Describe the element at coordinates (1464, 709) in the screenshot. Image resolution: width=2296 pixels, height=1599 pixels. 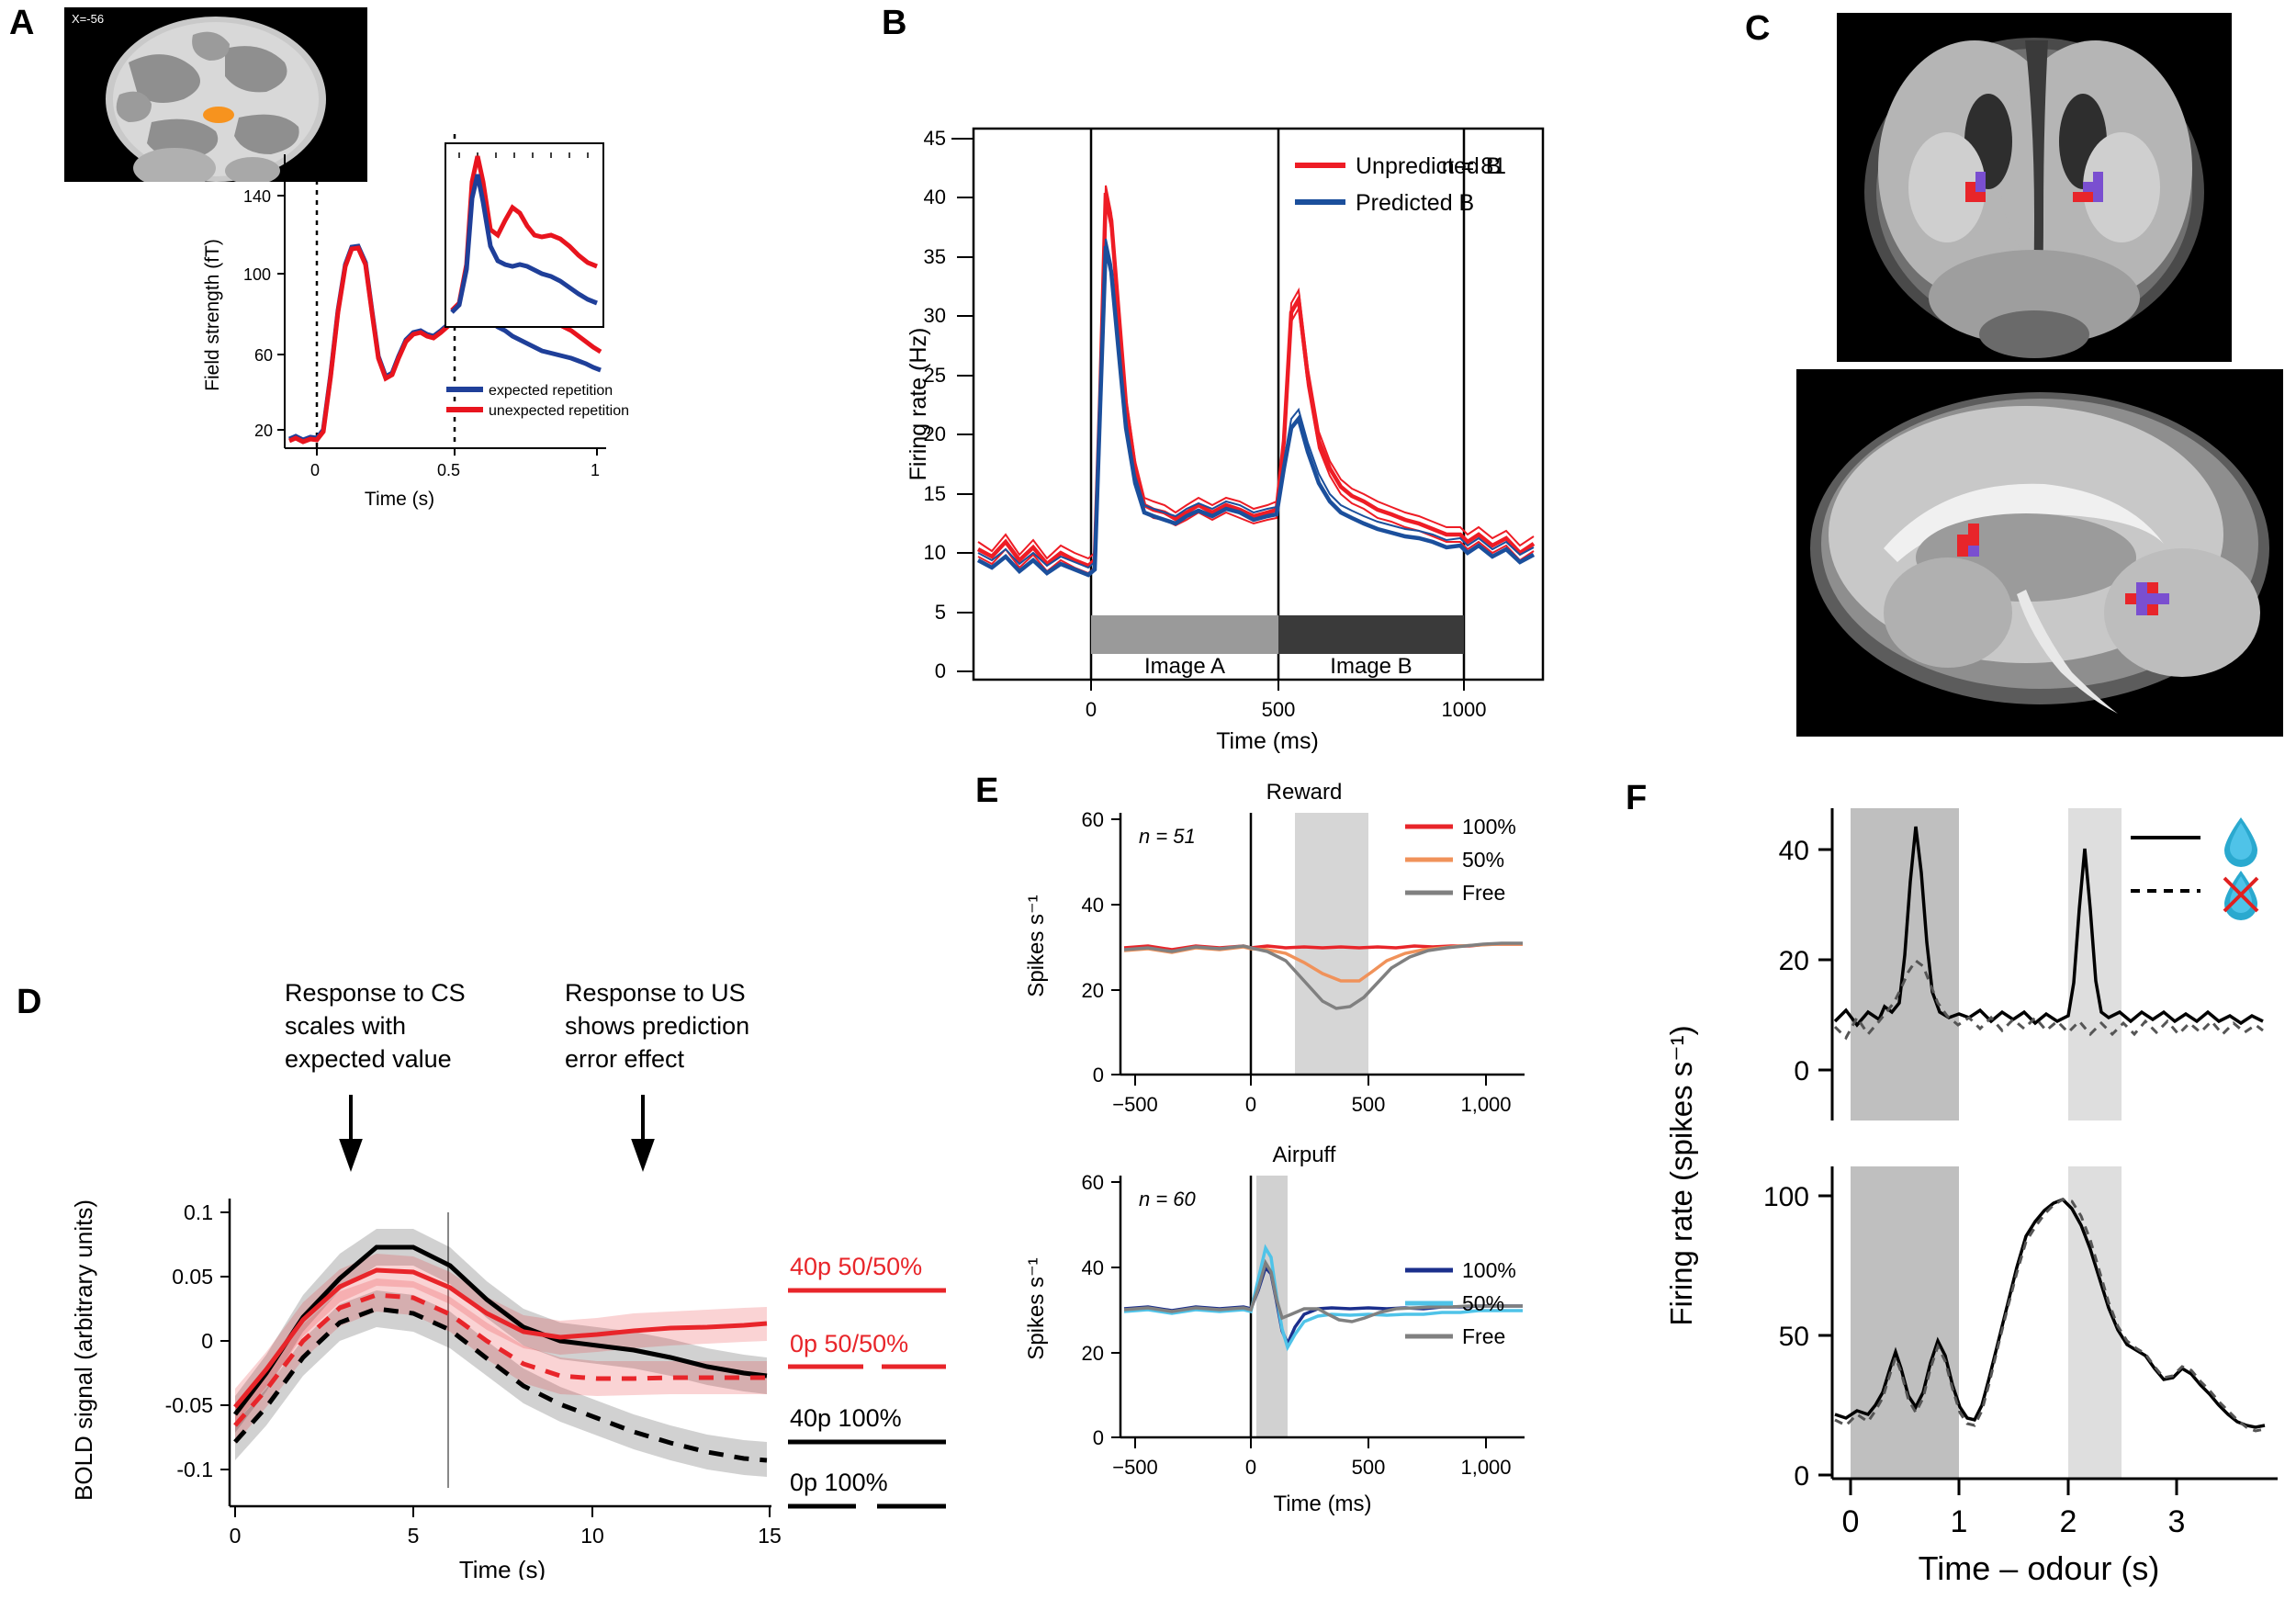
I see `svg-text: 1000` at that location.